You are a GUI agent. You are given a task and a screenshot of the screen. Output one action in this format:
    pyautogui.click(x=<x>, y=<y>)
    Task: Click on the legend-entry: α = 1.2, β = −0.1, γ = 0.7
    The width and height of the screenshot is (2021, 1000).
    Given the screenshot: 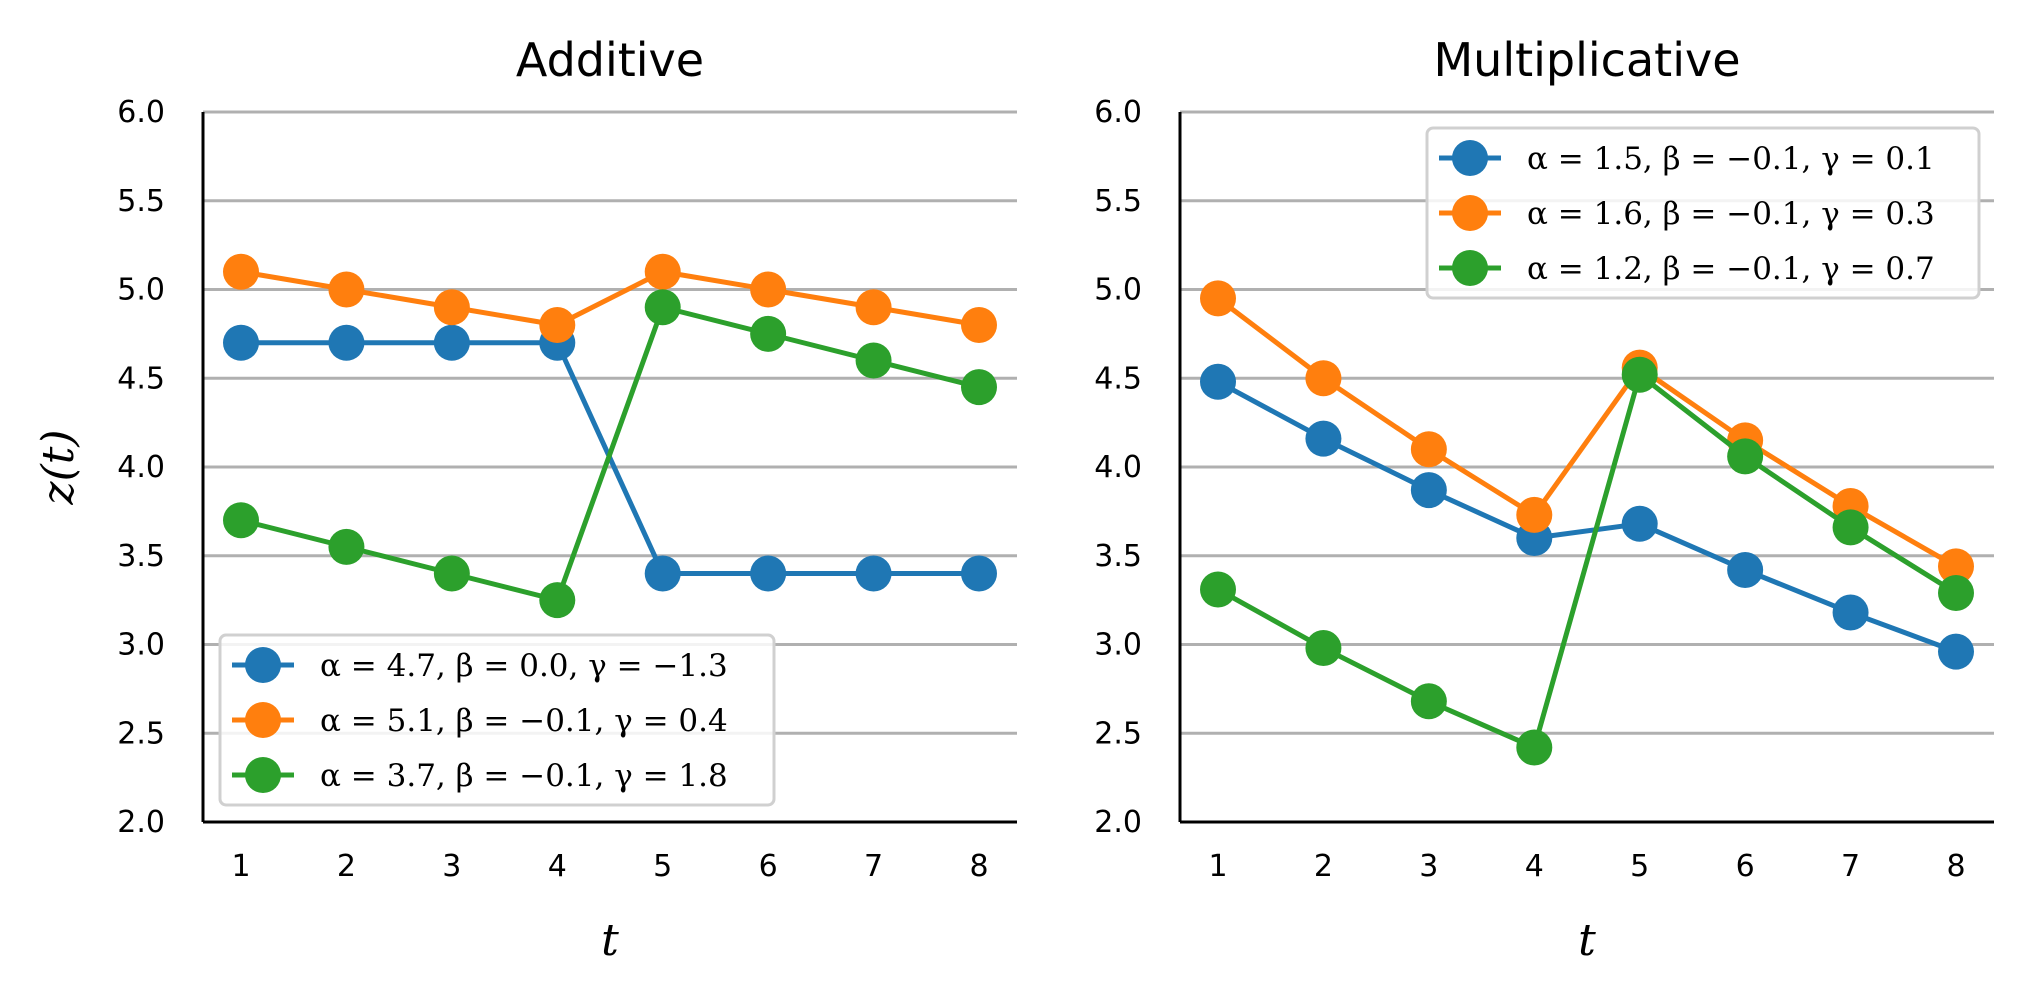 What is the action you would take?
    pyautogui.click(x=1687, y=268)
    